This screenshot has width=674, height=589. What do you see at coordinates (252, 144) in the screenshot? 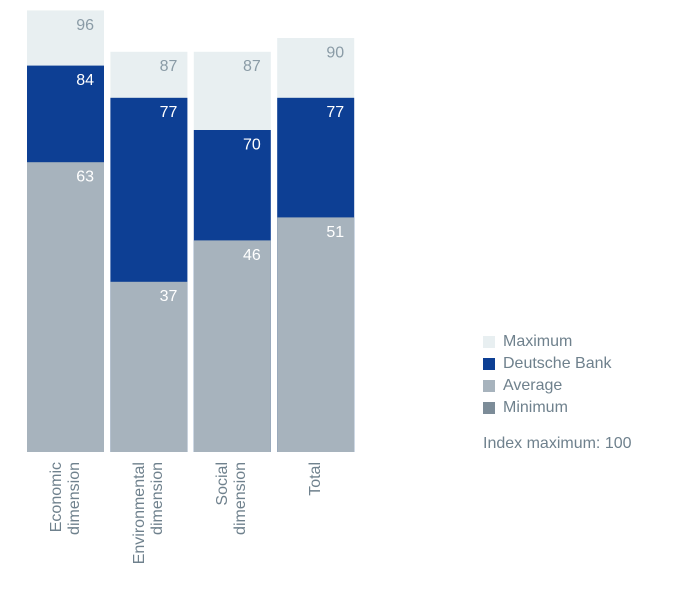
I see `value-label: 70` at bounding box center [252, 144].